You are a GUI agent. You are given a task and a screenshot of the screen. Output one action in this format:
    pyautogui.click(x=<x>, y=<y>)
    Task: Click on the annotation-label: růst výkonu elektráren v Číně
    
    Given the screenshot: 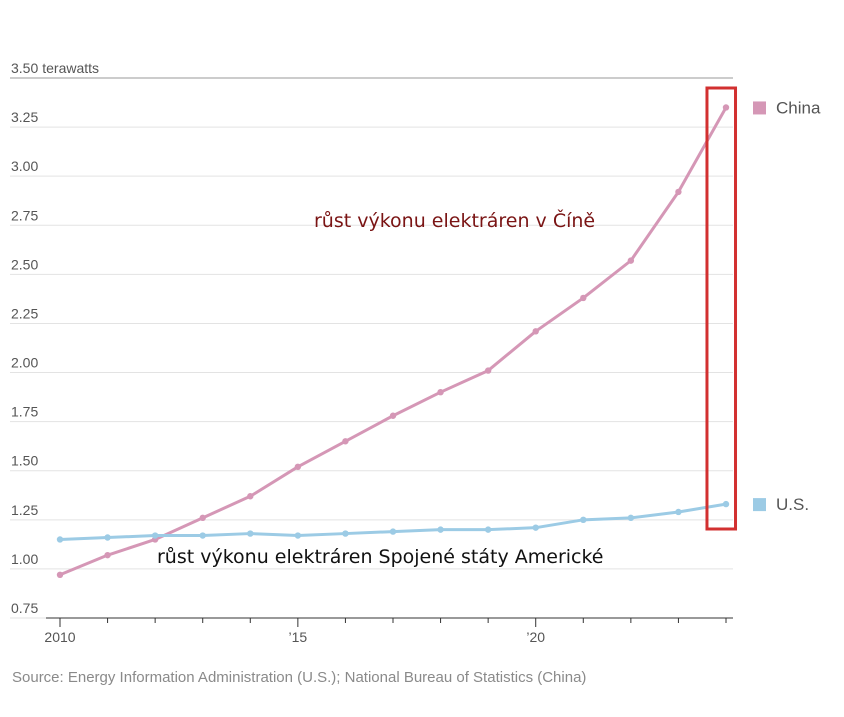 What is the action you would take?
    pyautogui.click(x=454, y=220)
    